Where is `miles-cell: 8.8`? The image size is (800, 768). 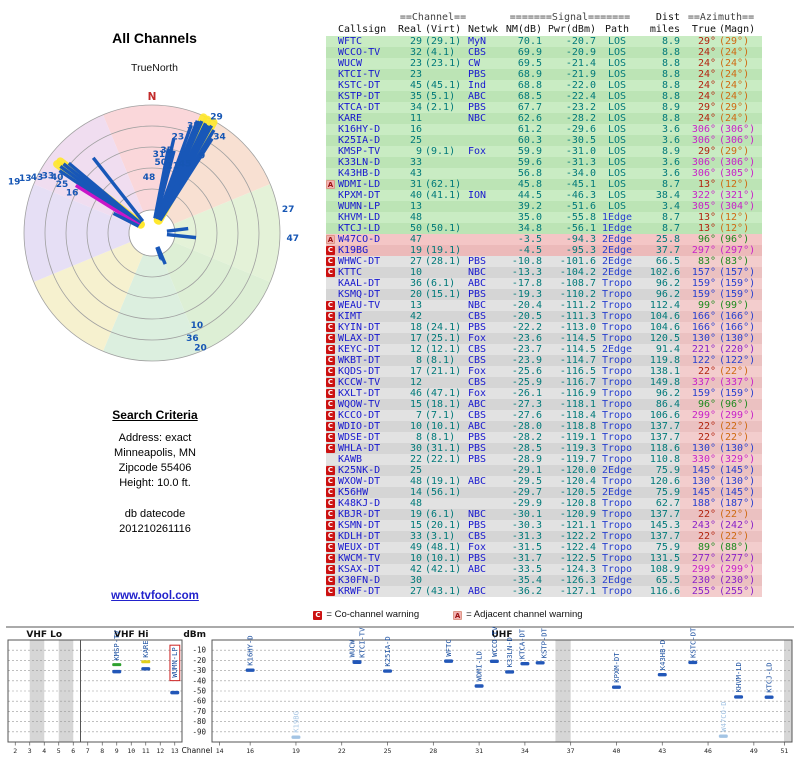 miles-cell: 8.8 is located at coordinates (670, 96).